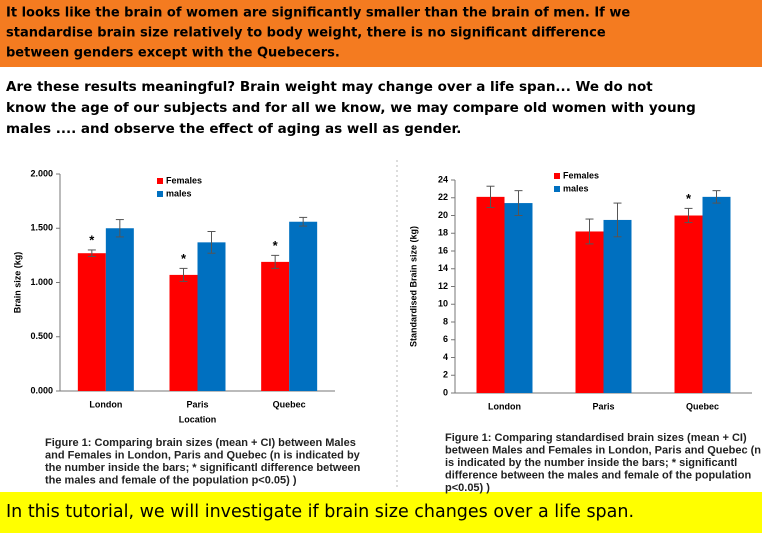 The image size is (762, 533). What do you see at coordinates (41, 173) in the screenshot?
I see `y-tick-label: 2.000` at bounding box center [41, 173].